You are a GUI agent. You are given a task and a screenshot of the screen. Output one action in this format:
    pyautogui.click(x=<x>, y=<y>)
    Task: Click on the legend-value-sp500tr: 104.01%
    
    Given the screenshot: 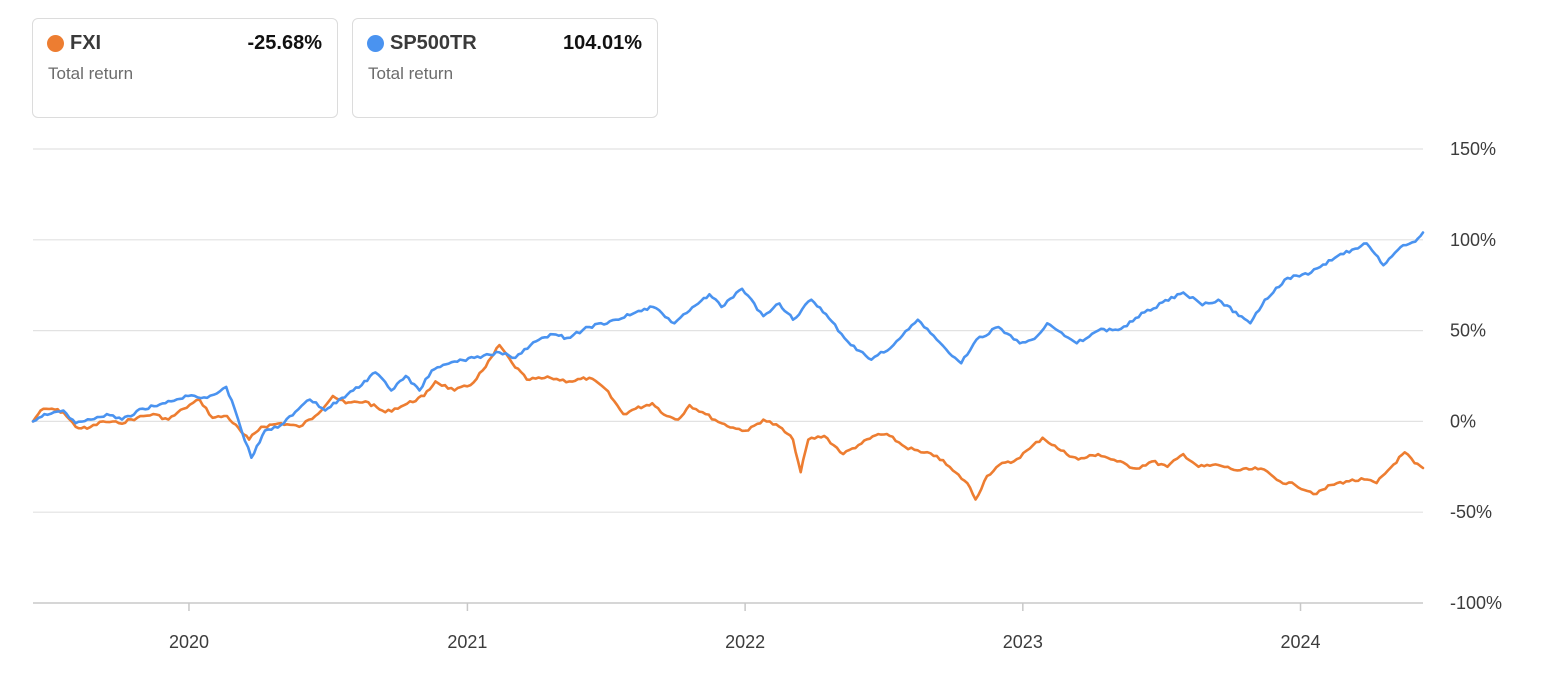 What is the action you would take?
    pyautogui.click(x=602, y=43)
    